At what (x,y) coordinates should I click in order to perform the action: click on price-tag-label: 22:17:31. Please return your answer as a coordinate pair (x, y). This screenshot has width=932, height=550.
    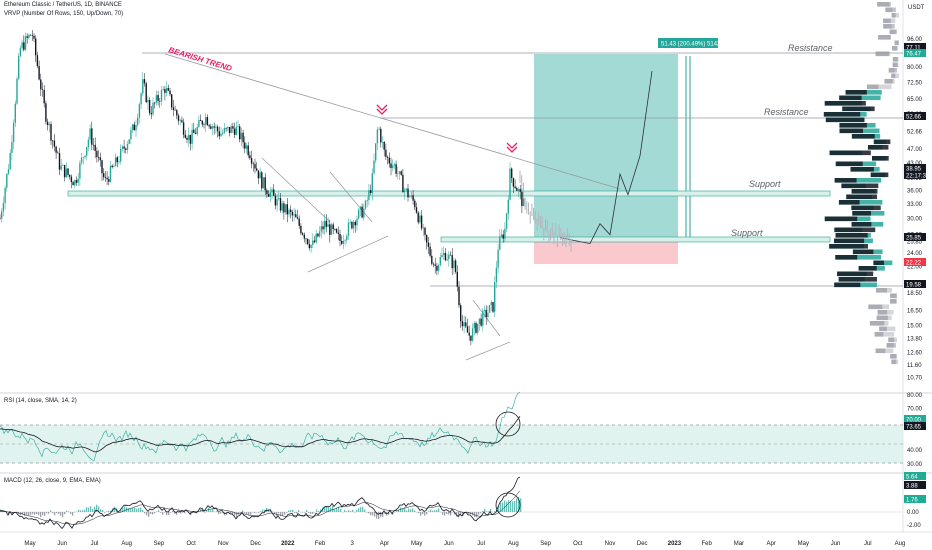
    Looking at the image, I should click on (918, 177).